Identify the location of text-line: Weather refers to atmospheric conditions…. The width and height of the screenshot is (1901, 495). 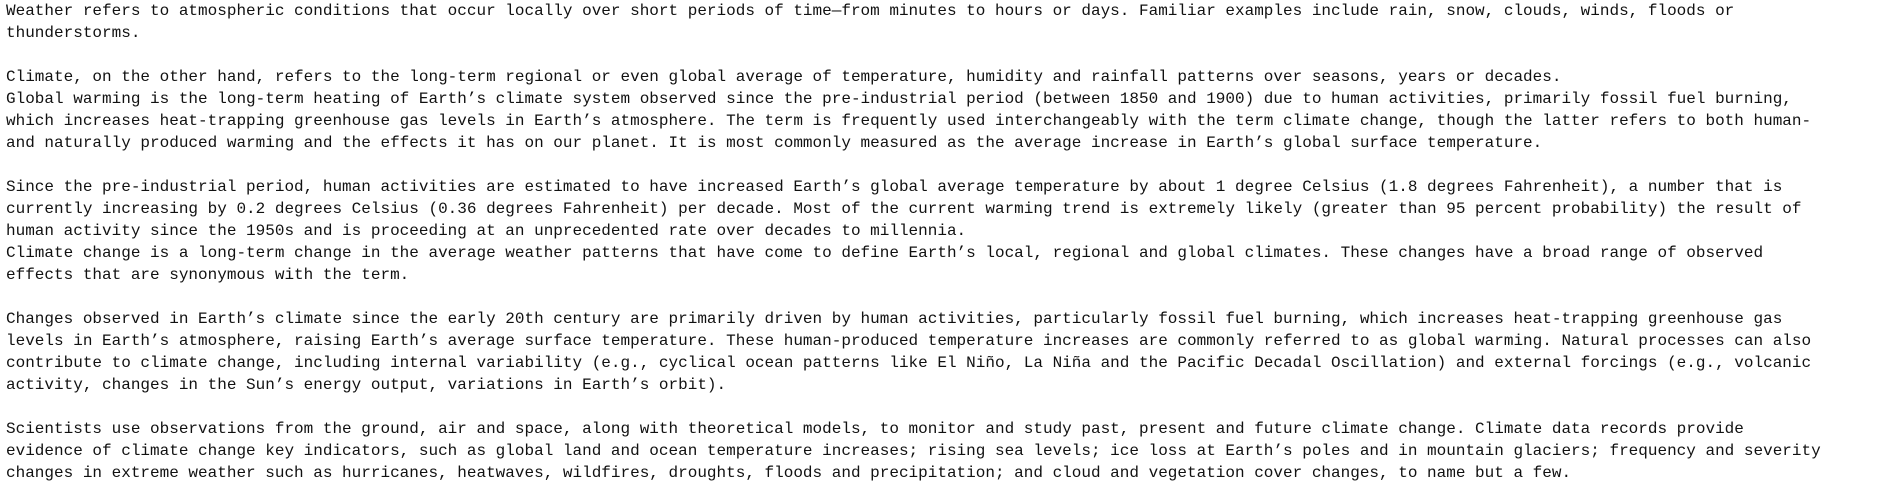
(870, 11).